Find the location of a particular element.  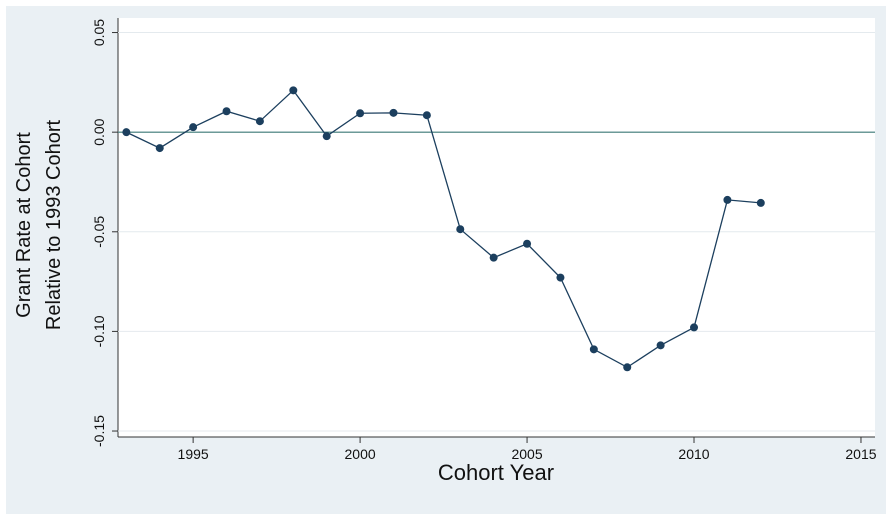

x-tick-label: 2005 is located at coordinates (526, 454).